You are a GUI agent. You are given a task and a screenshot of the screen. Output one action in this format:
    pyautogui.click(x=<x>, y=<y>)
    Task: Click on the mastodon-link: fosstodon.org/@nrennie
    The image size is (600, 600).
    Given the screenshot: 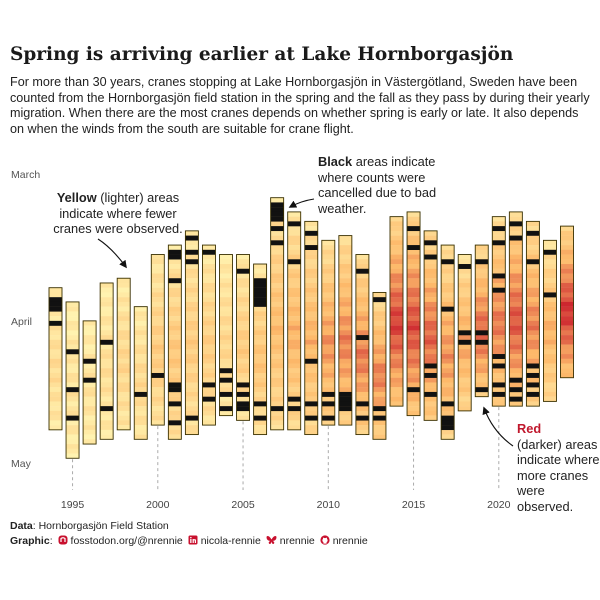 What is the action you would take?
    pyautogui.click(x=126, y=540)
    